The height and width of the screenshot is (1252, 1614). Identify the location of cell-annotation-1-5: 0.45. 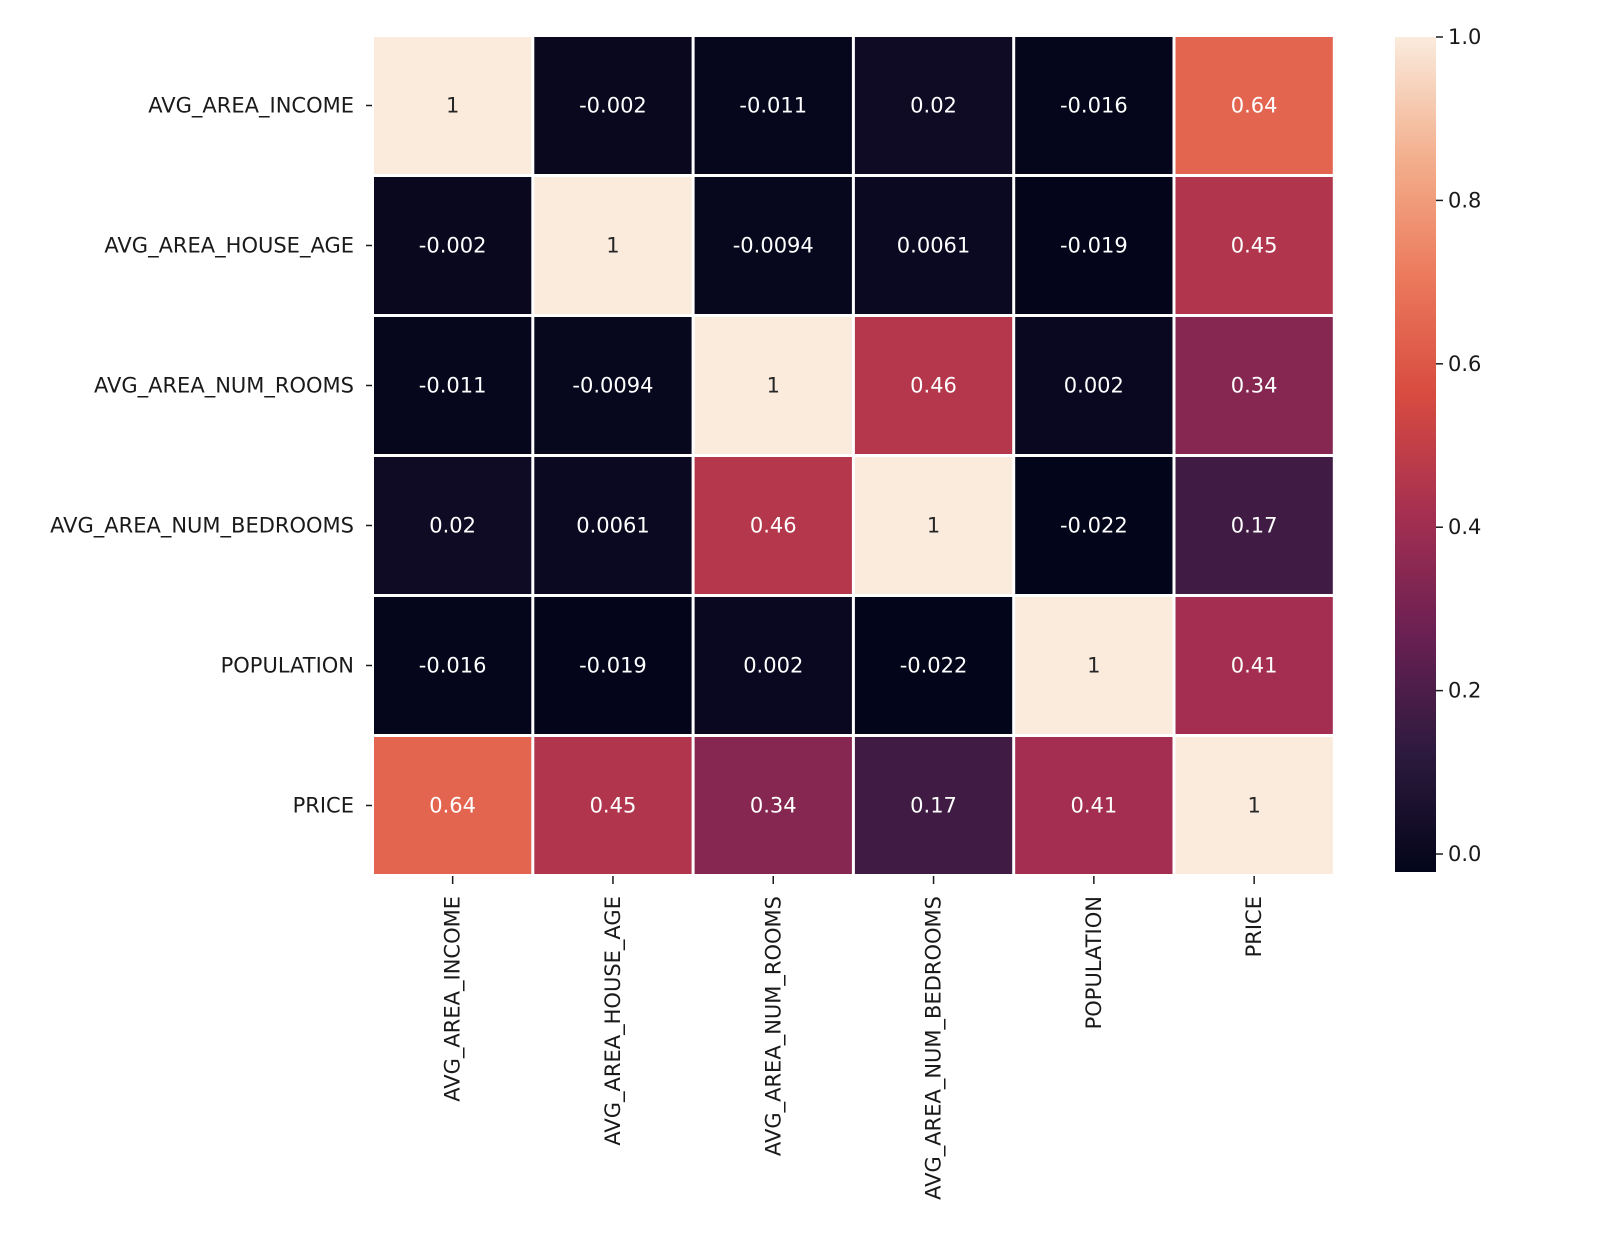
(1254, 246).